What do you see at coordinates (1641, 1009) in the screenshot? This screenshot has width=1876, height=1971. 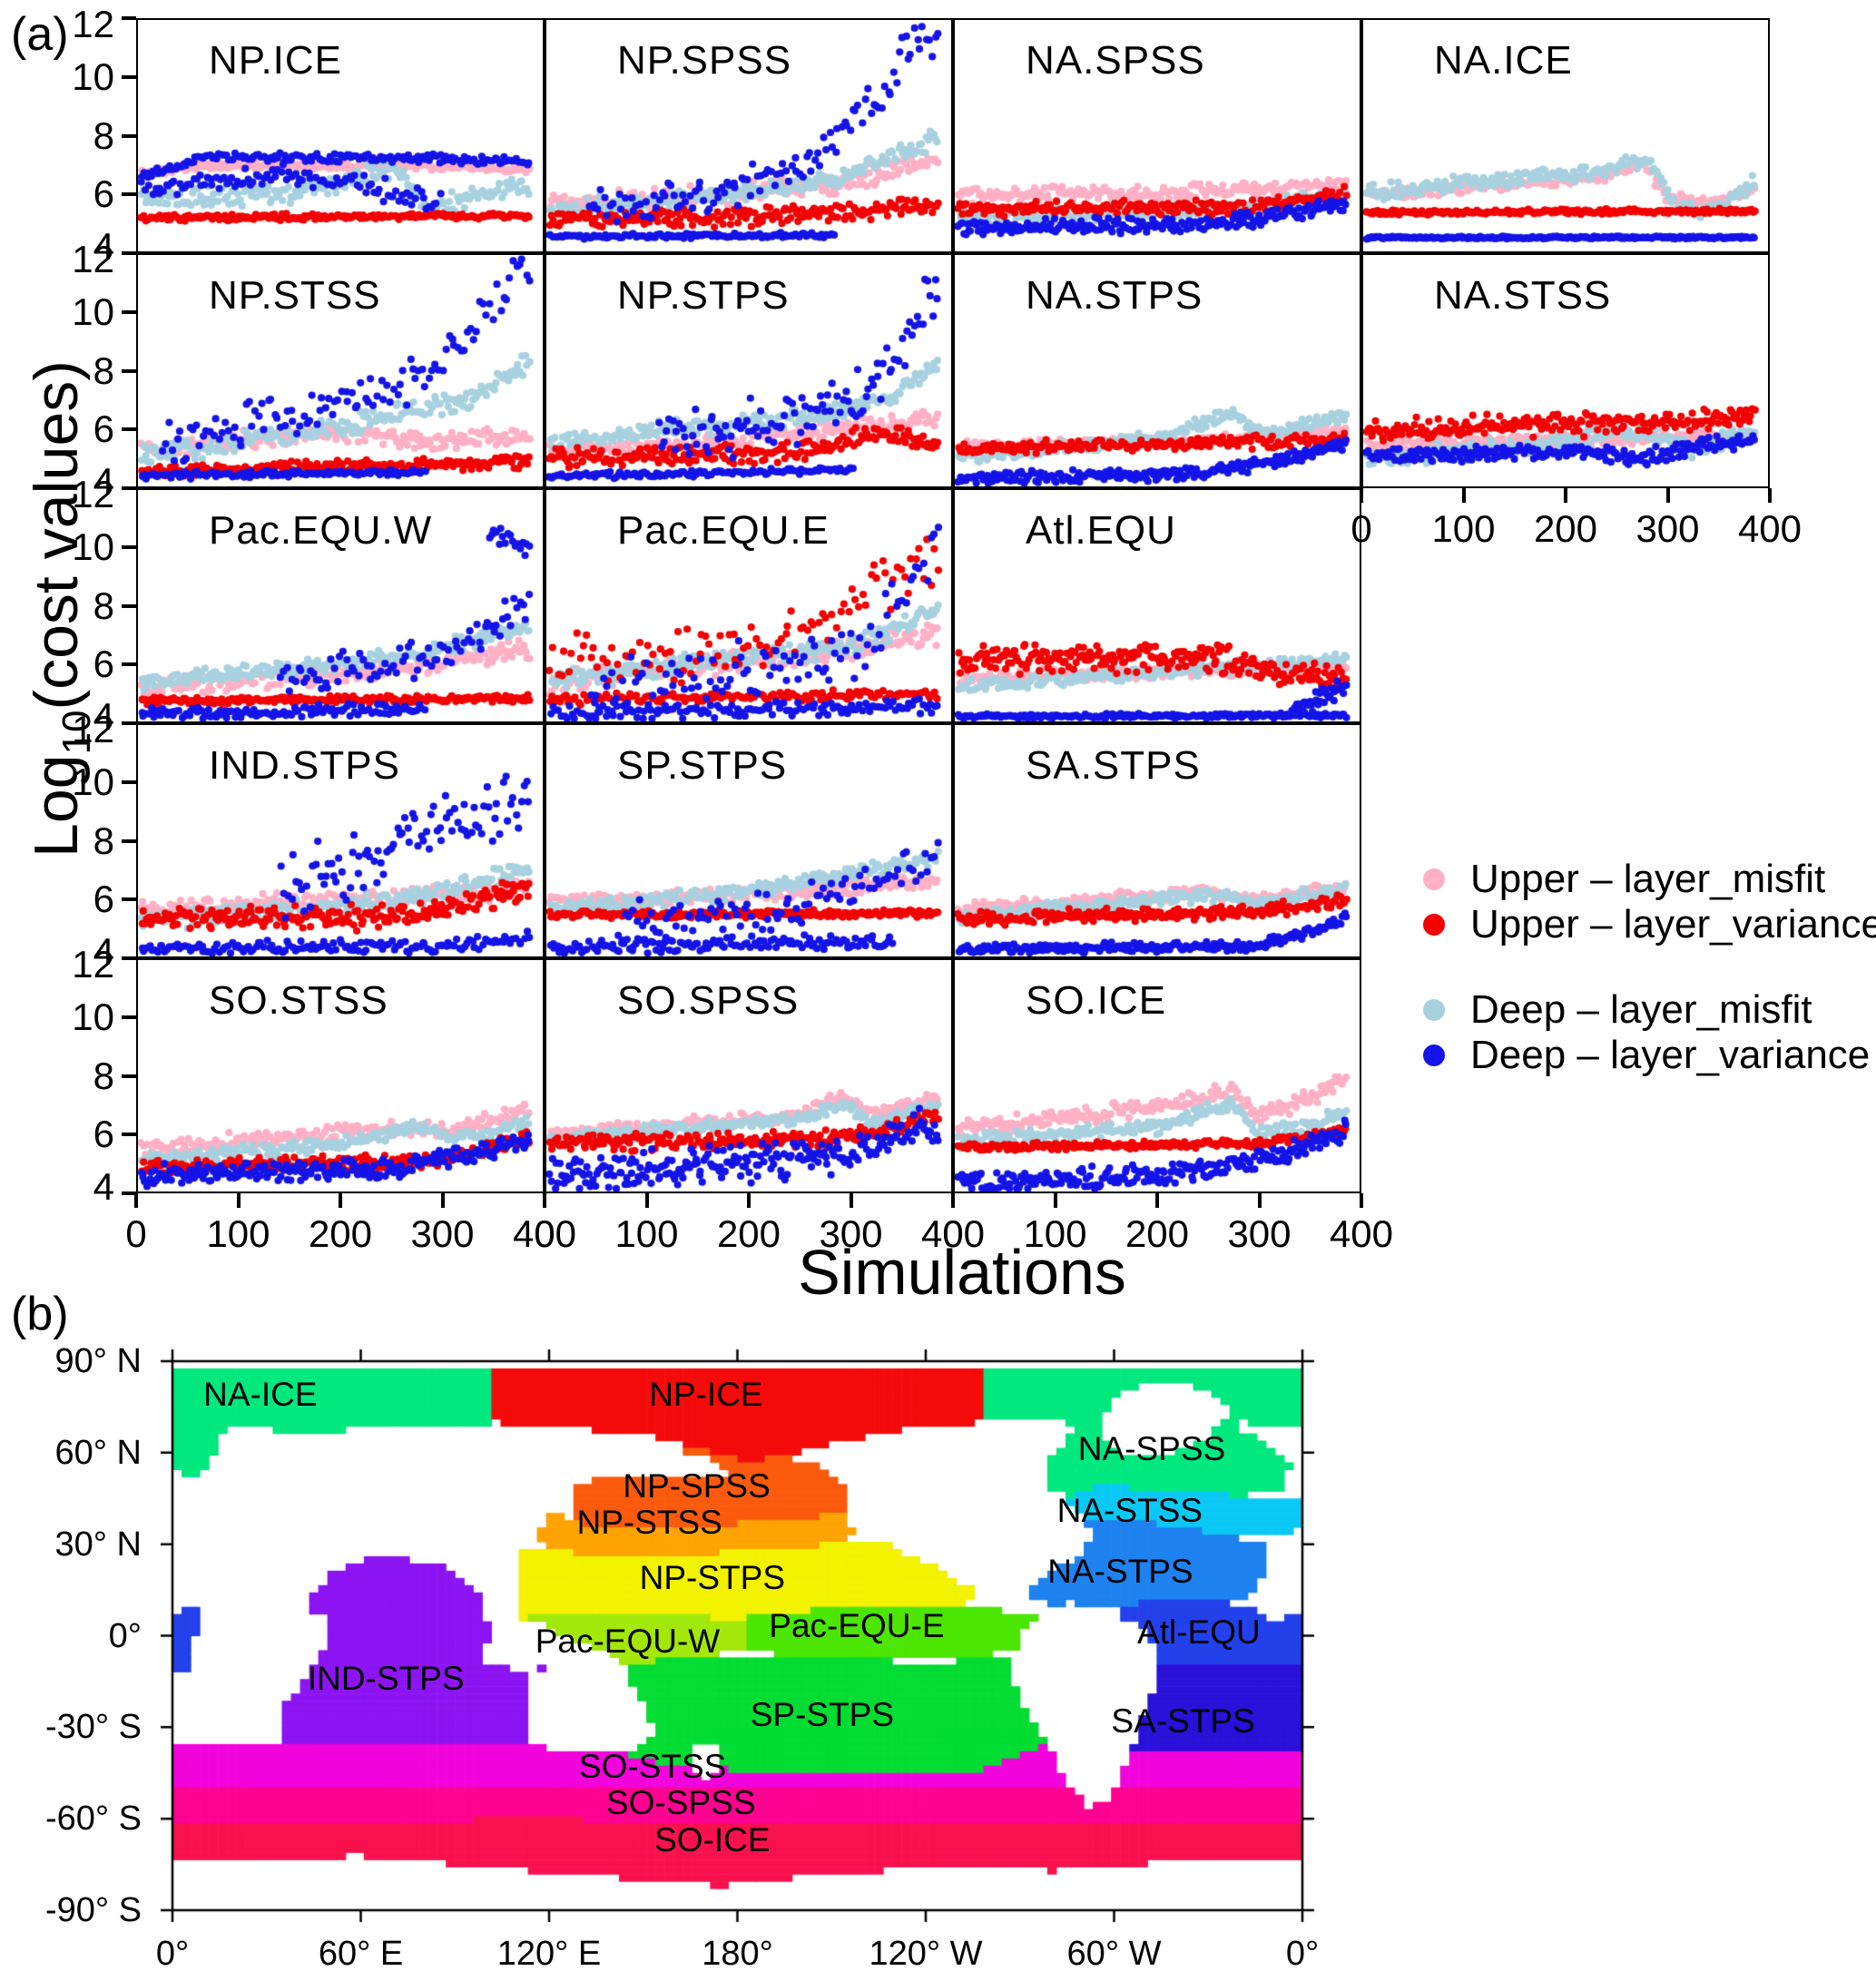 I see `legend-label: Deep – layer_misfit` at bounding box center [1641, 1009].